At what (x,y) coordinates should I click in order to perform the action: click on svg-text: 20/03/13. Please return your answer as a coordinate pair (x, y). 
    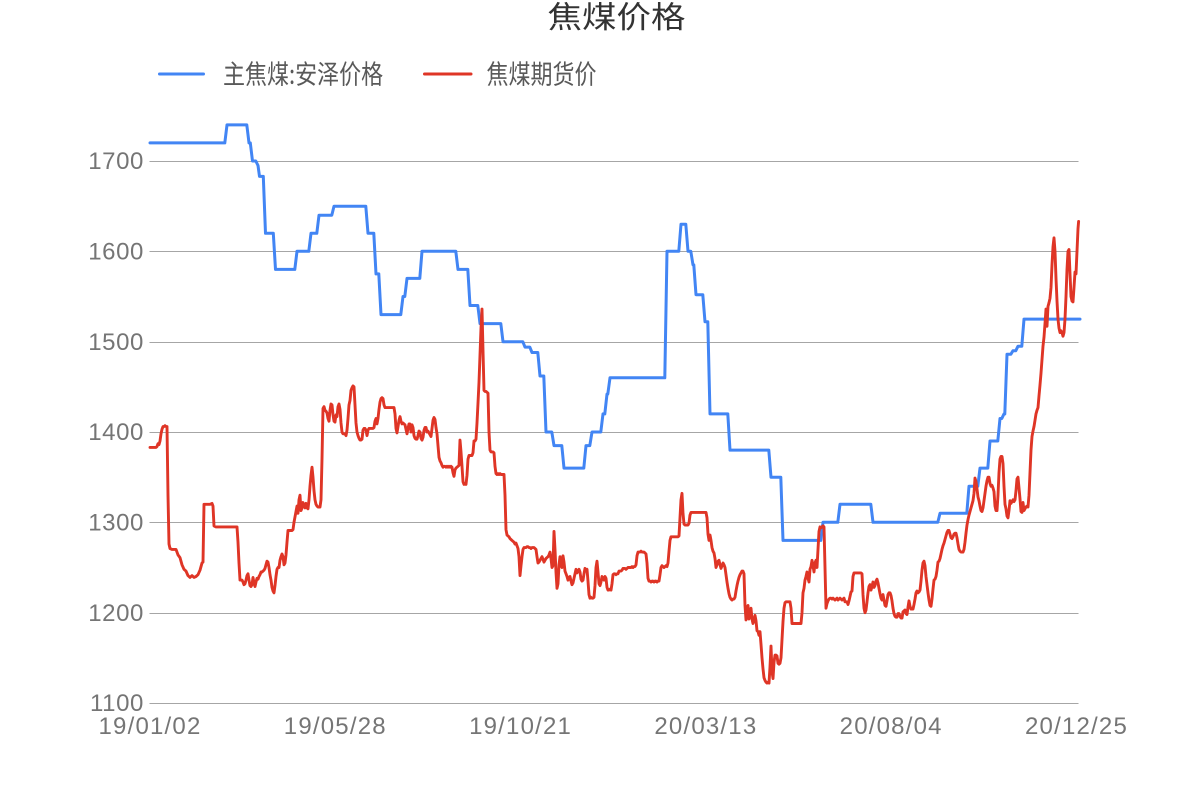
    Looking at the image, I should click on (705, 726).